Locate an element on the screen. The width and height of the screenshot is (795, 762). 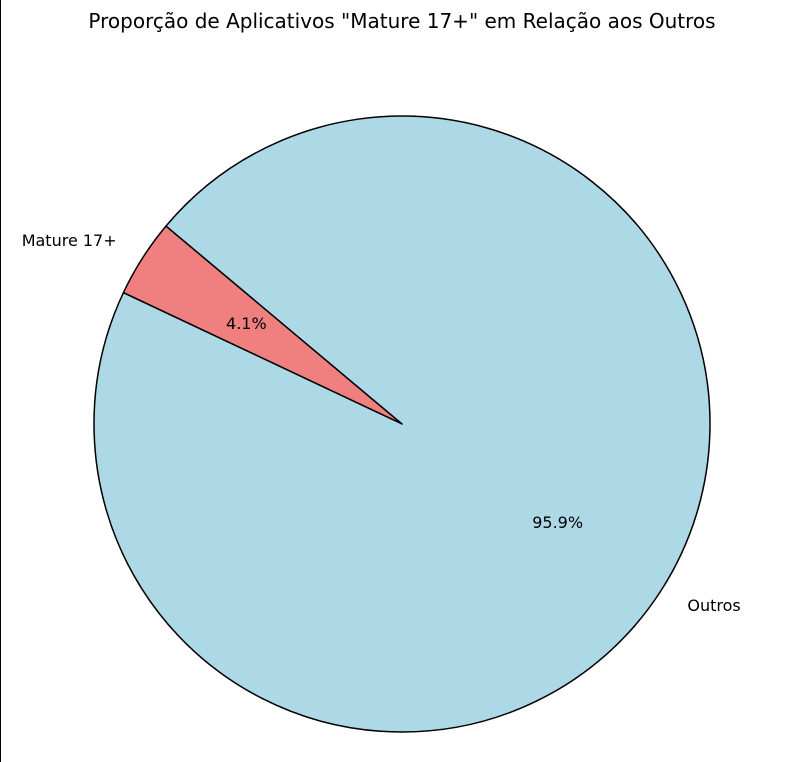
slice-label-outros: Outros is located at coordinates (713, 605).